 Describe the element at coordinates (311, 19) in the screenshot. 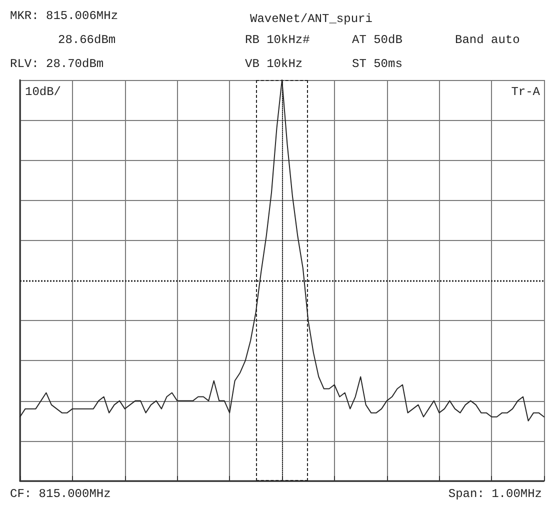

I see `chart-title: WaveNet/ANT_spuri` at that location.